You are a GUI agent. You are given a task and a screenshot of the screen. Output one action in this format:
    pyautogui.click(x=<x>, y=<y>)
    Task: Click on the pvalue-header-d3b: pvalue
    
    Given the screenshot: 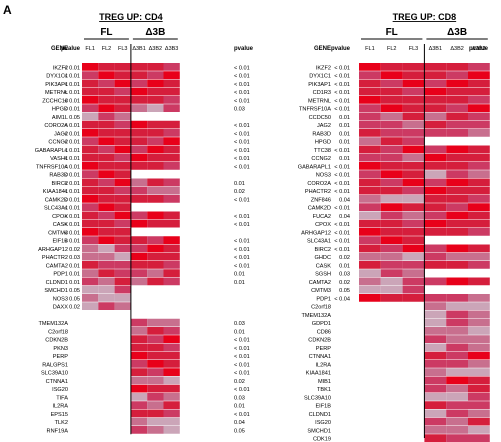 What is the action you would take?
    pyautogui.click(x=479, y=49)
    